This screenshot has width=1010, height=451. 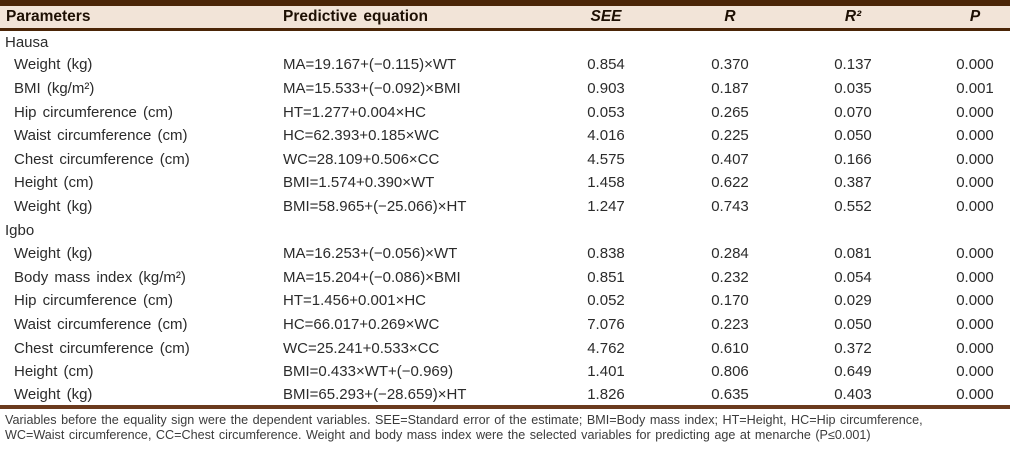 I want to click on equation-cell: MA=15.533+(−0.092)×BMI, so click(x=372, y=88).